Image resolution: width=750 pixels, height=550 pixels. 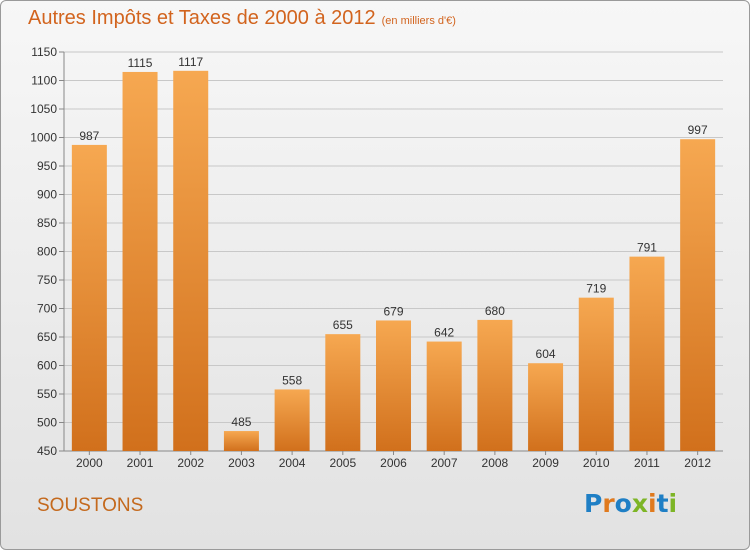 What do you see at coordinates (241, 422) in the screenshot?
I see `bar-value-label: 485` at bounding box center [241, 422].